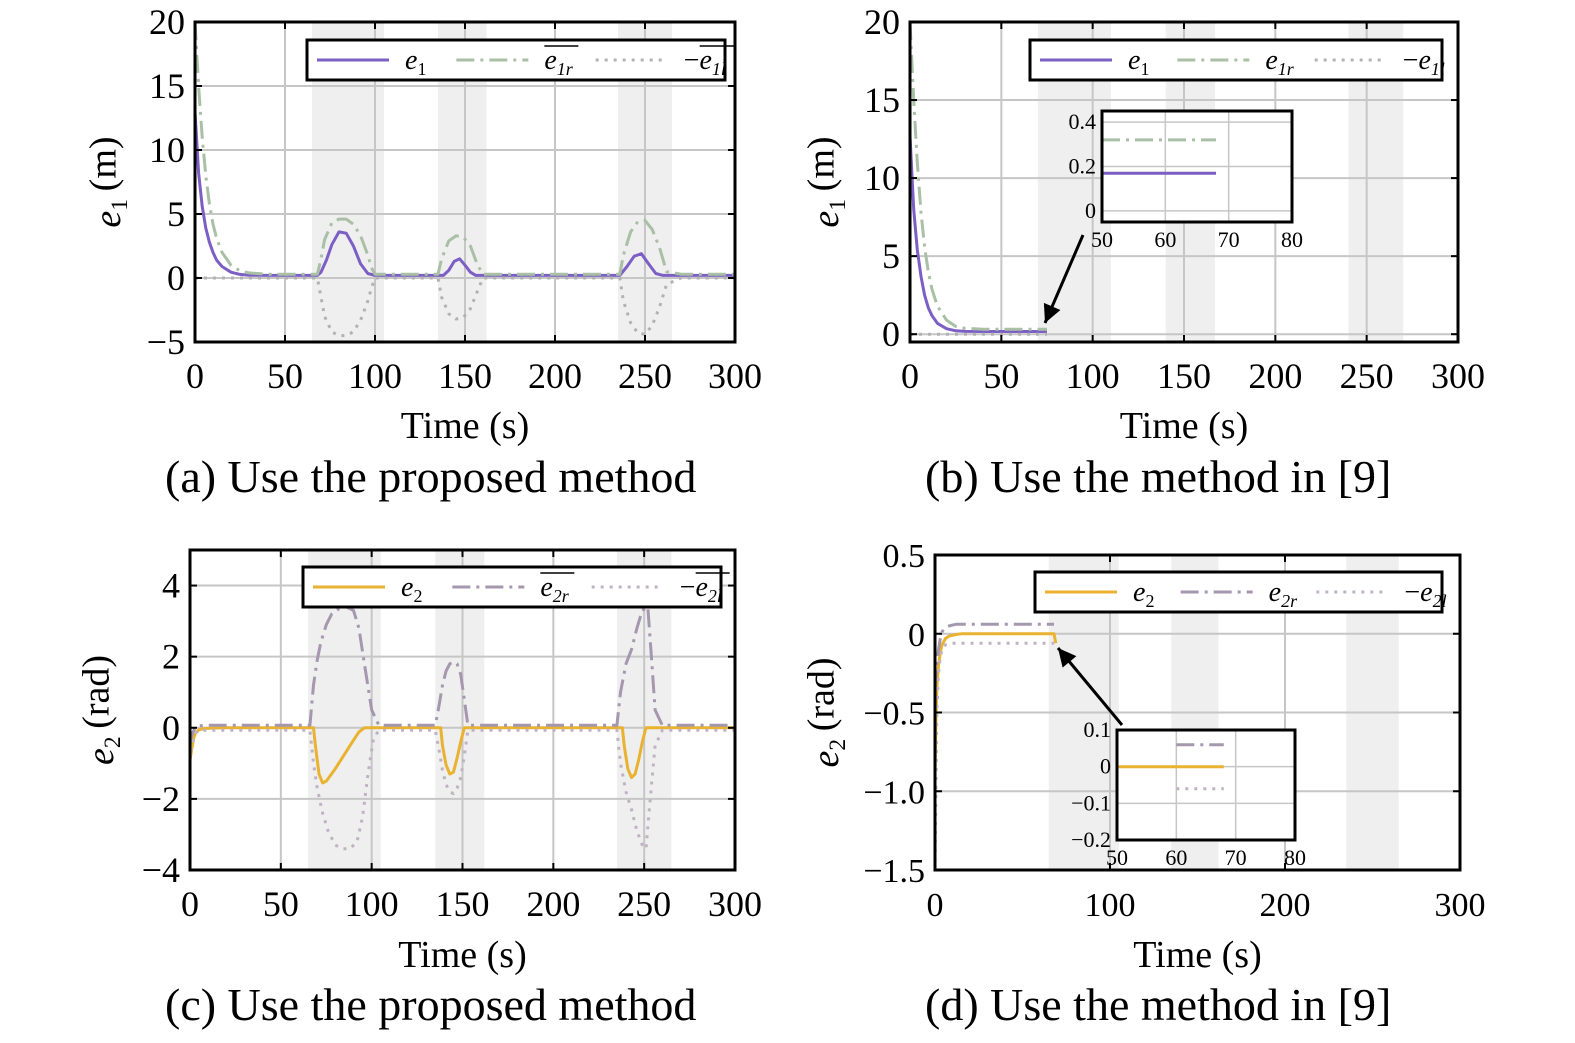  What do you see at coordinates (735, 376) in the screenshot?
I see `chart-a-x-tick-label: 300` at bounding box center [735, 376].